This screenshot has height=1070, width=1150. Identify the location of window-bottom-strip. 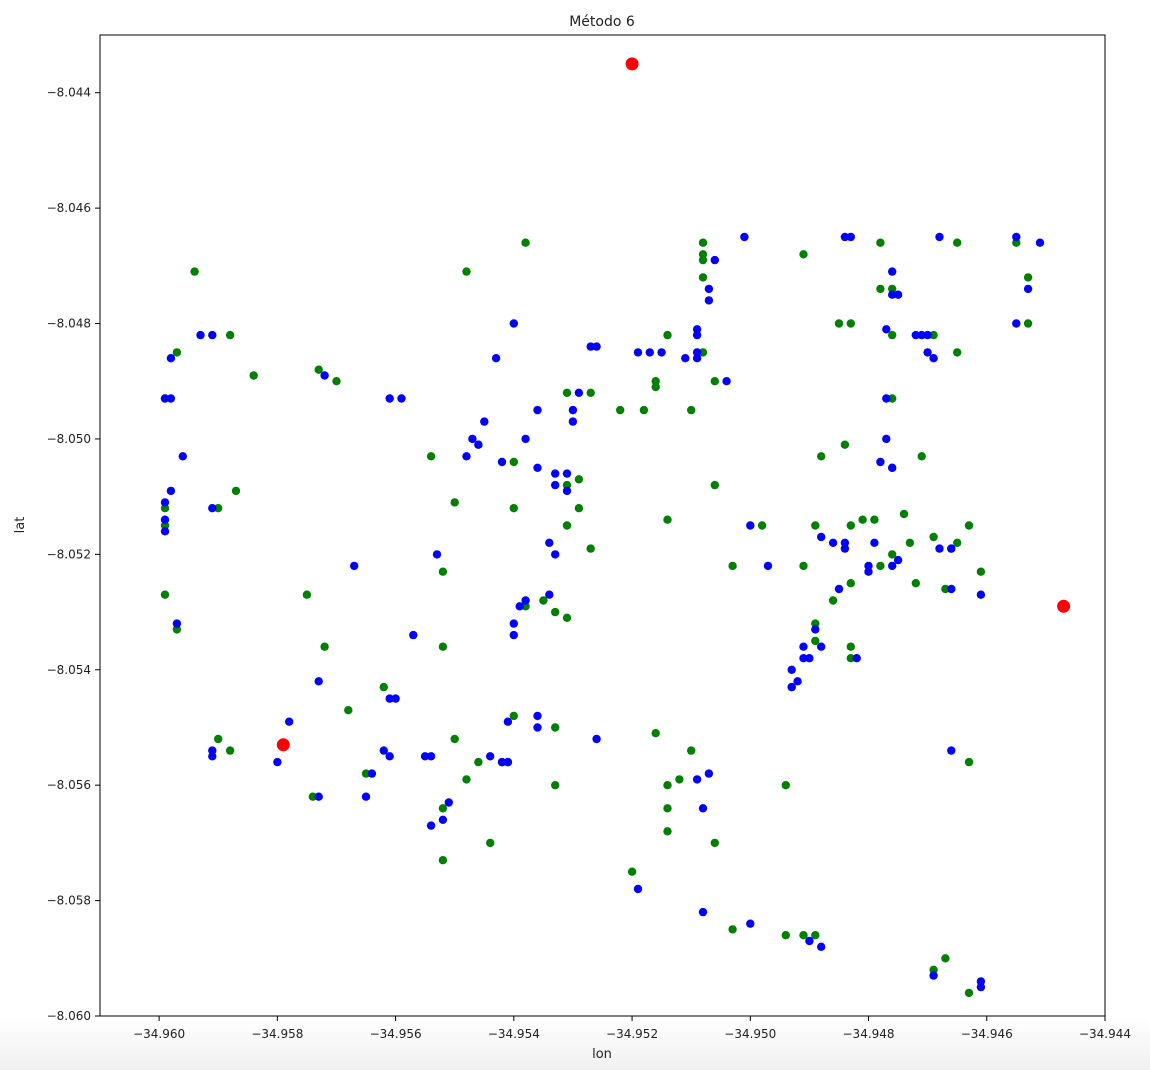
(575, 1044).